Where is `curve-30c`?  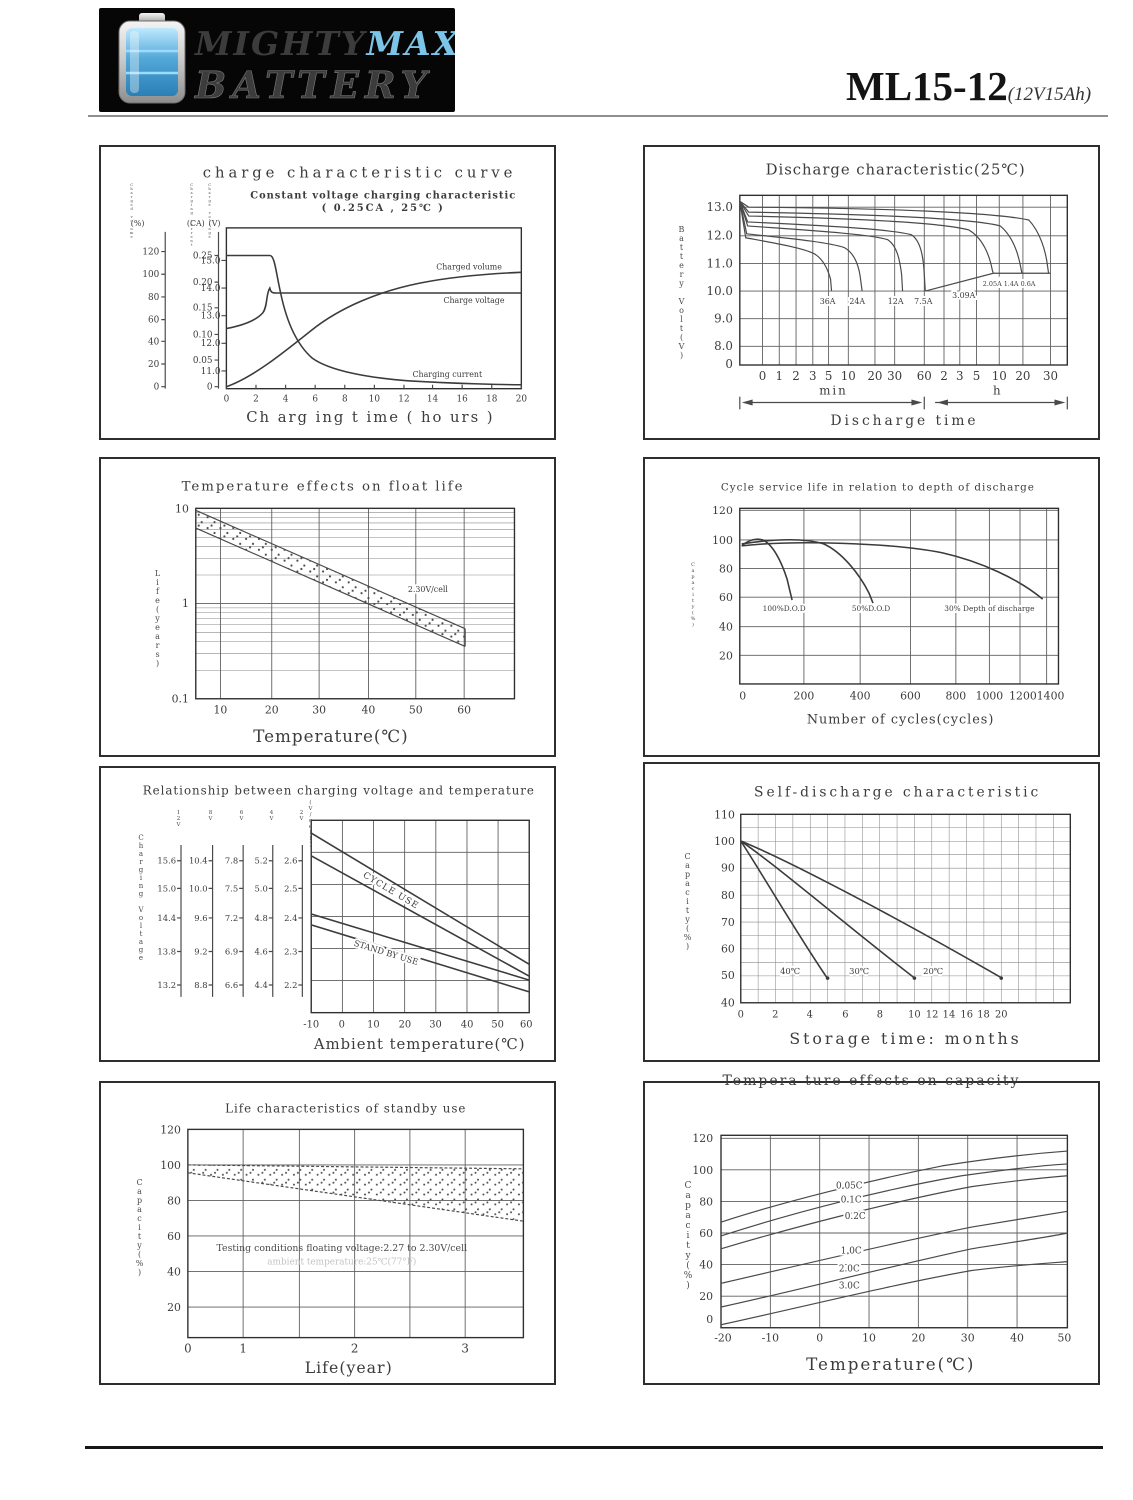
curve-30c is located at coordinates (827, 909).